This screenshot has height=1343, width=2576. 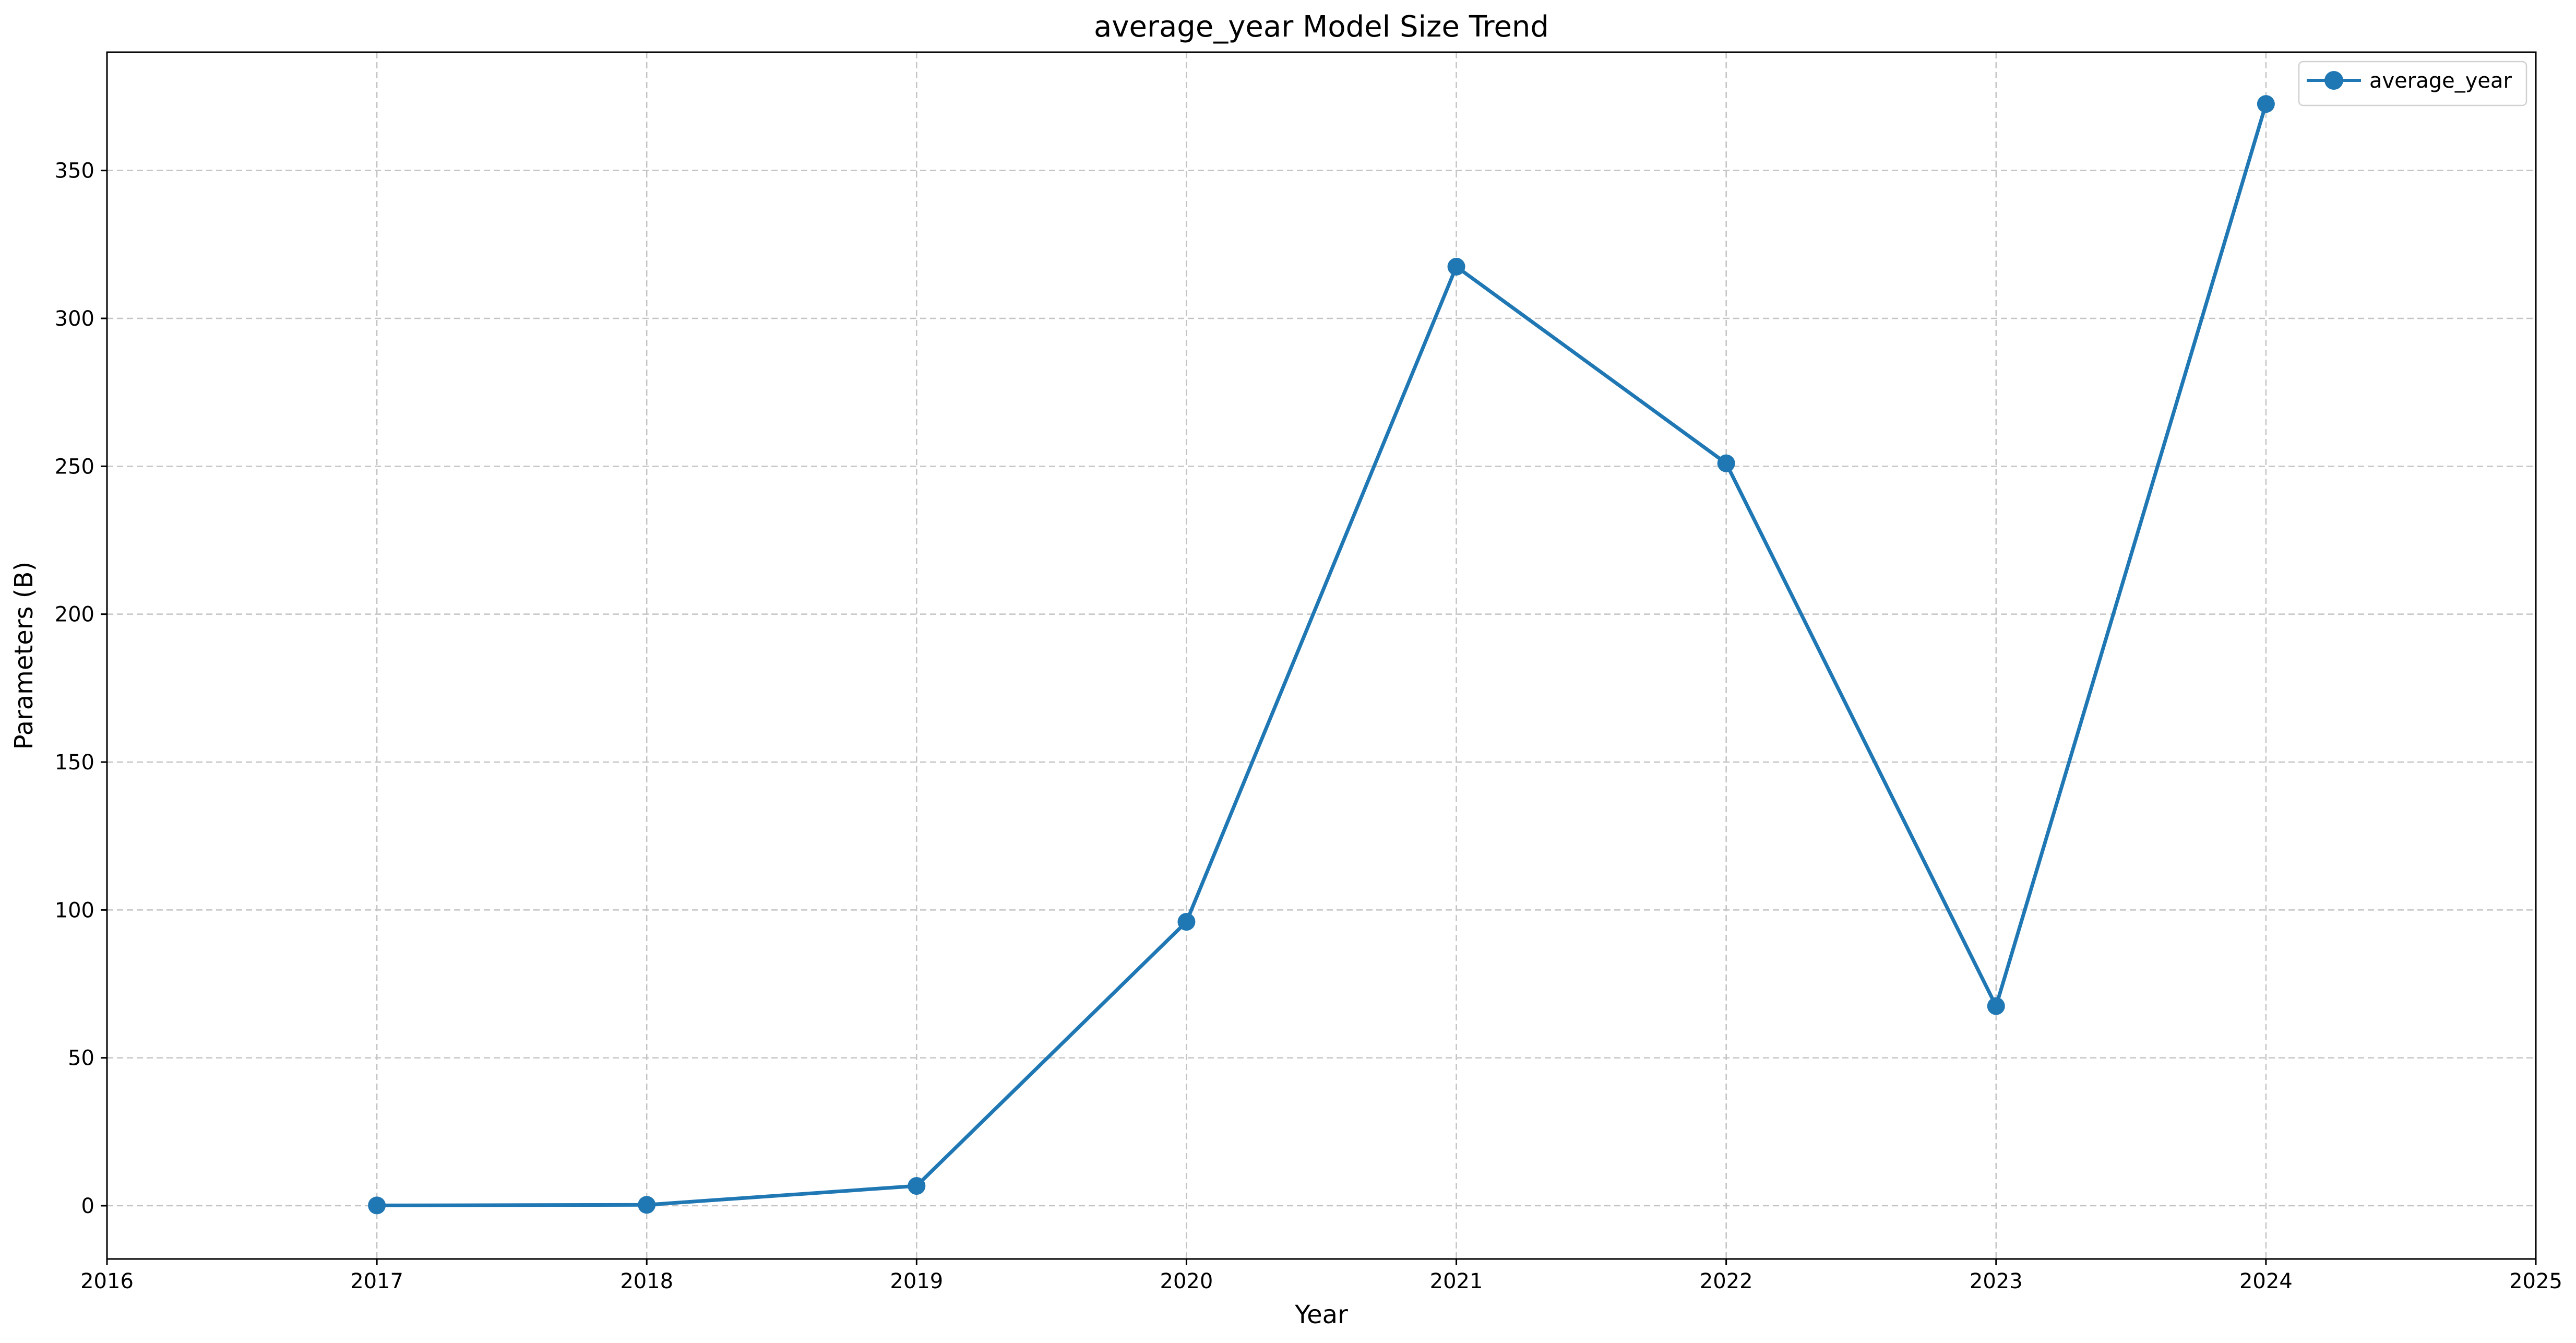 What do you see at coordinates (107, 1281) in the screenshot?
I see `x-tick-label: 2016` at bounding box center [107, 1281].